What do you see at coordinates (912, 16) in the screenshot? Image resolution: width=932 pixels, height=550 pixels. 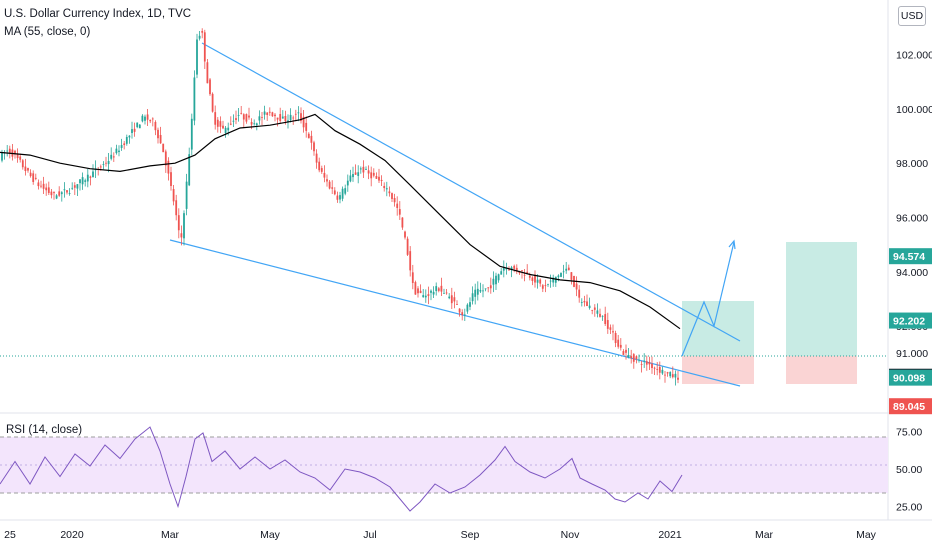 I see `currency-button: USD` at bounding box center [912, 16].